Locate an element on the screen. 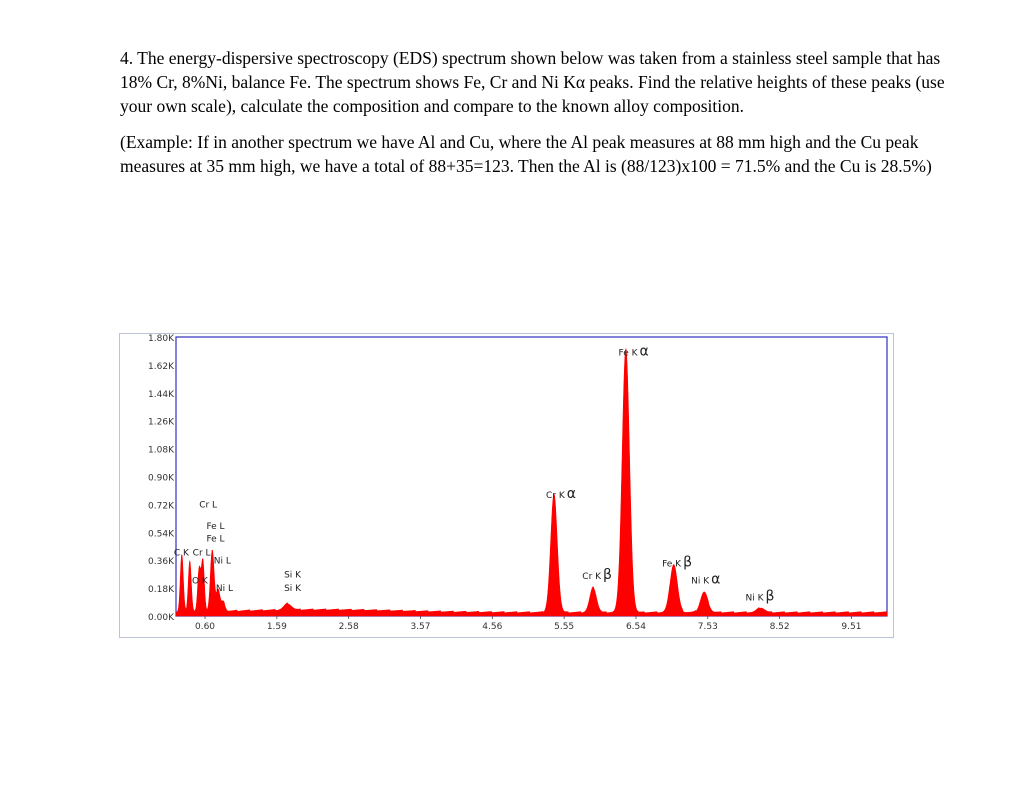  peak-annotation: C K is located at coordinates (182, 554).